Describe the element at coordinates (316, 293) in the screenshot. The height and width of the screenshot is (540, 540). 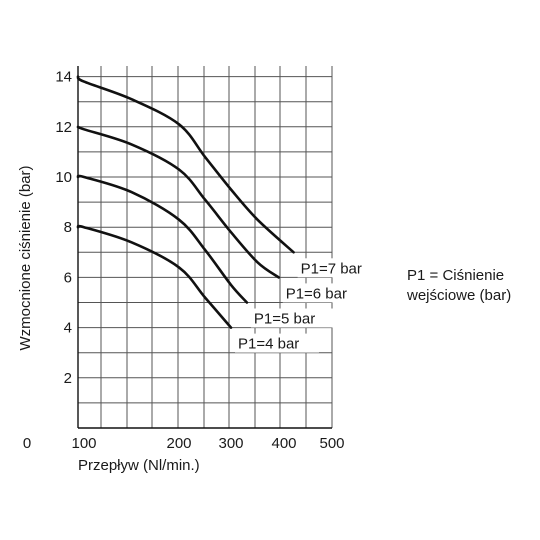
I see `series-label-3: P1=6 bar` at that location.